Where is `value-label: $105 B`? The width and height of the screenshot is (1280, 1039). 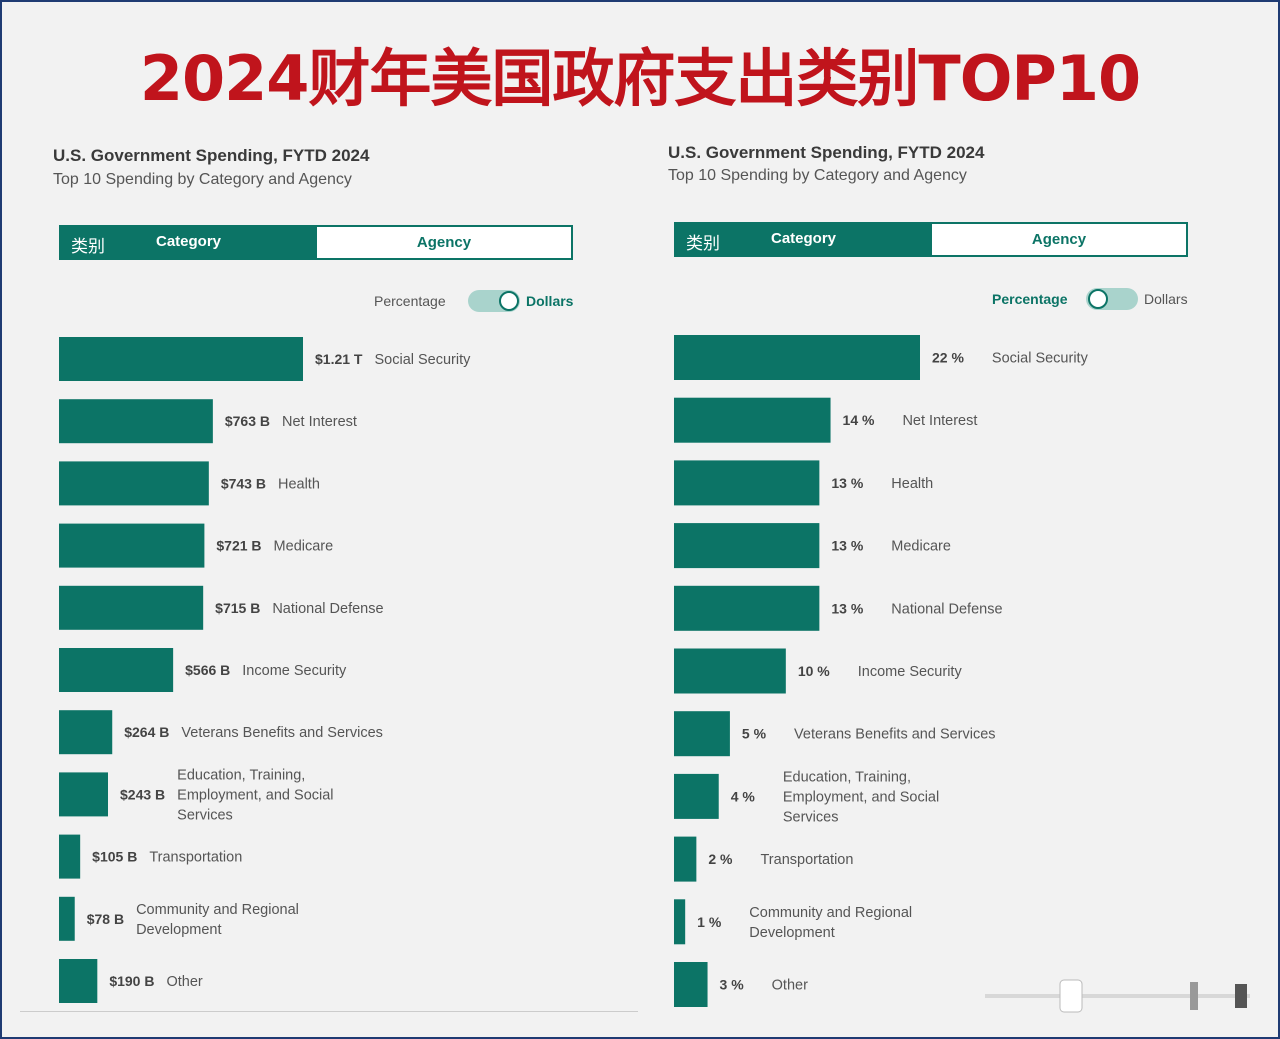
value-label: $105 B is located at coordinates (114, 857).